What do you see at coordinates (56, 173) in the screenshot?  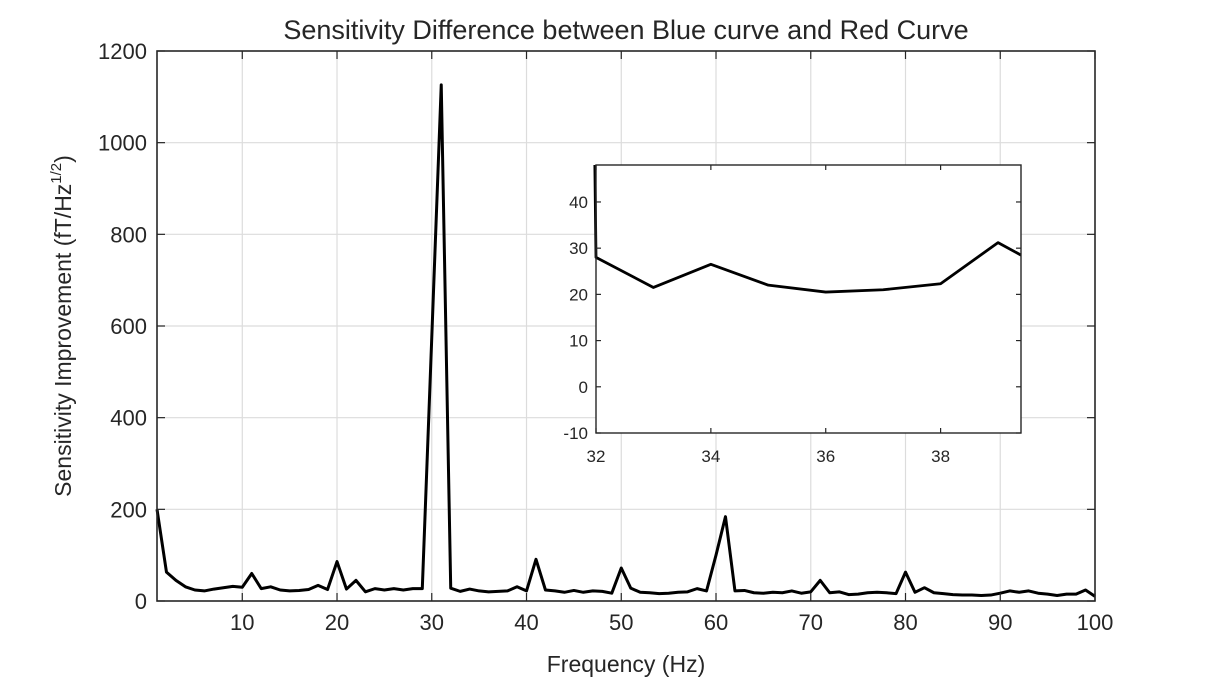 I see `y-axis-label-superscript: 1/2` at bounding box center [56, 173].